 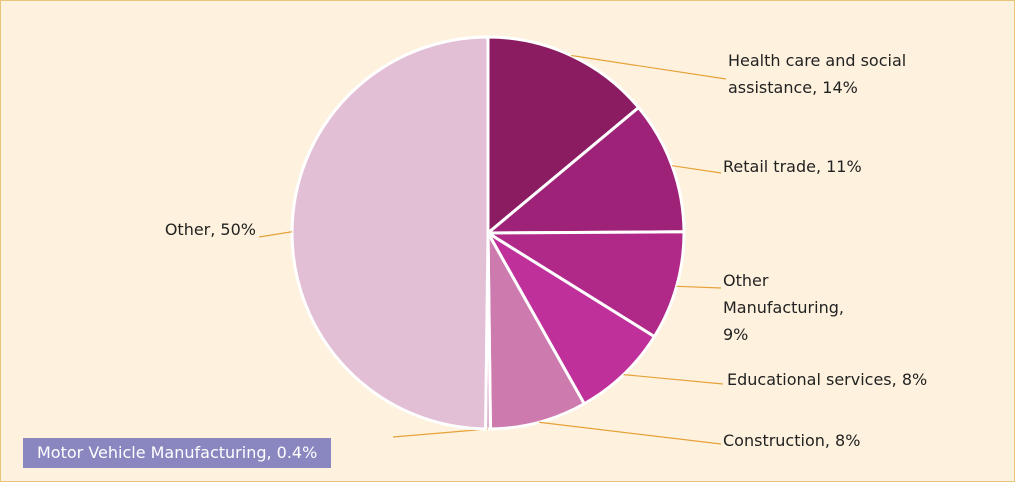 I want to click on data-label: Retail trade, 11%, so click(x=792, y=166).